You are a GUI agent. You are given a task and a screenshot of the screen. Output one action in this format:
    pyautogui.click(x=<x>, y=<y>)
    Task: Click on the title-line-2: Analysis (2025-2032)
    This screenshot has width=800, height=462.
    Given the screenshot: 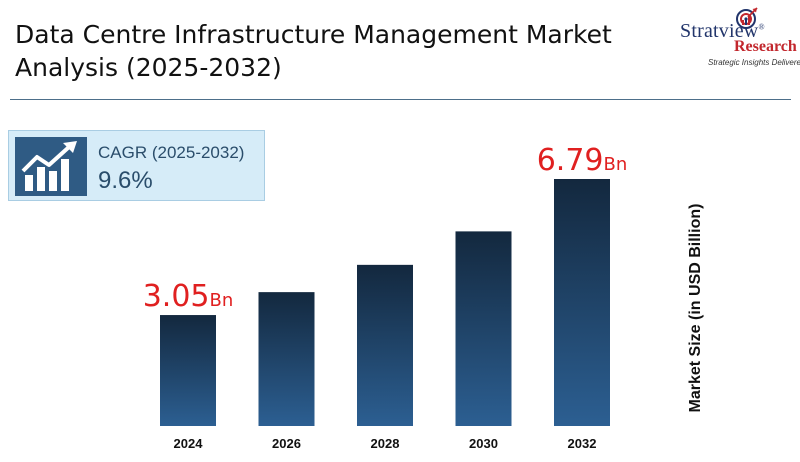 What is the action you would take?
    pyautogui.click(x=148, y=67)
    